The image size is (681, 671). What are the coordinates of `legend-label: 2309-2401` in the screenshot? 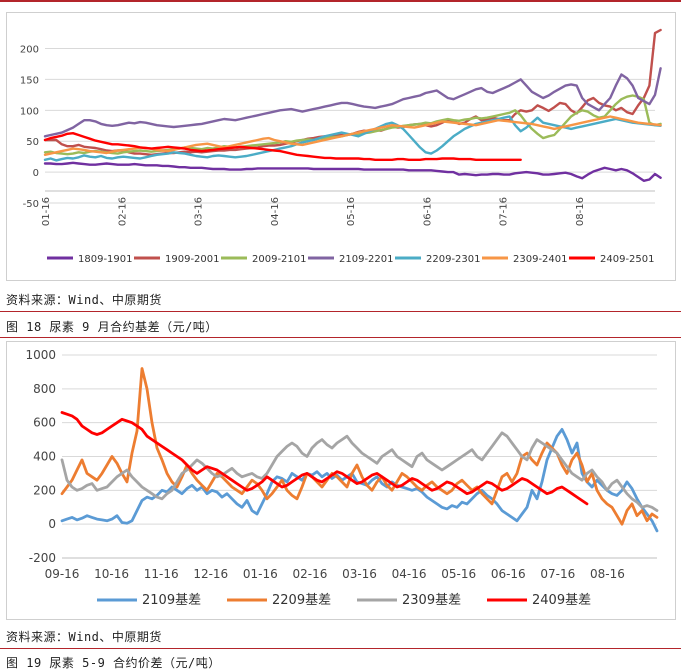 It's located at (540, 259).